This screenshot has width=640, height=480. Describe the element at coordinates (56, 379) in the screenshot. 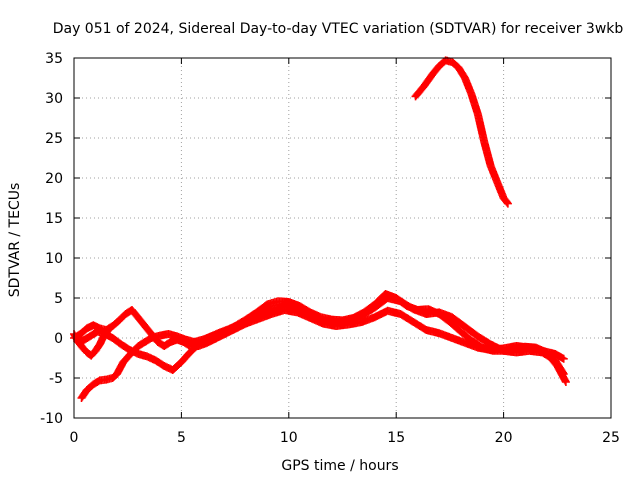

I see `y-tick-label: -5` at that location.